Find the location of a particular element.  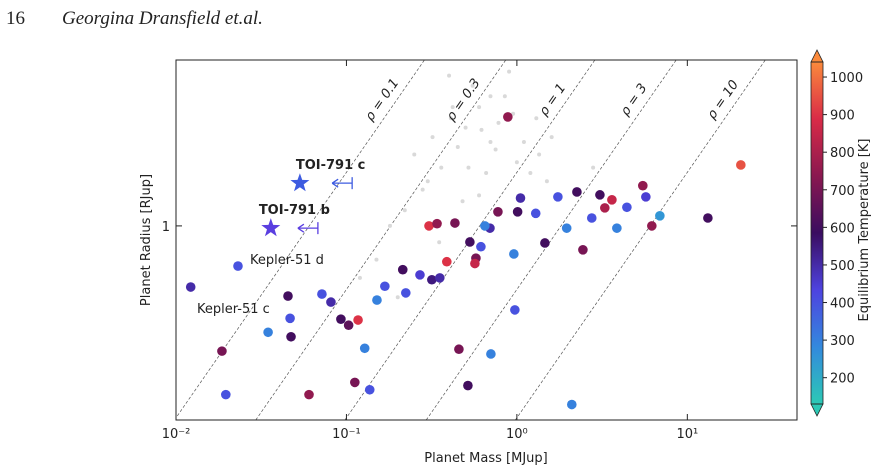

colorbar-tick-label: 200 is located at coordinates (842, 379).